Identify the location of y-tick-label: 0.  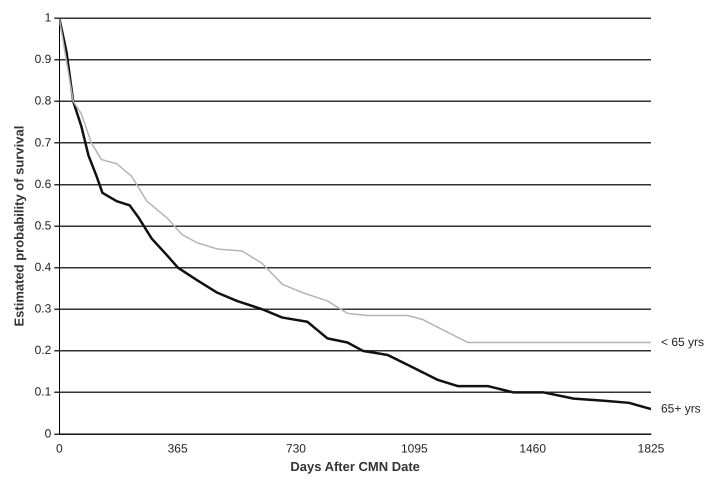
(48, 433).